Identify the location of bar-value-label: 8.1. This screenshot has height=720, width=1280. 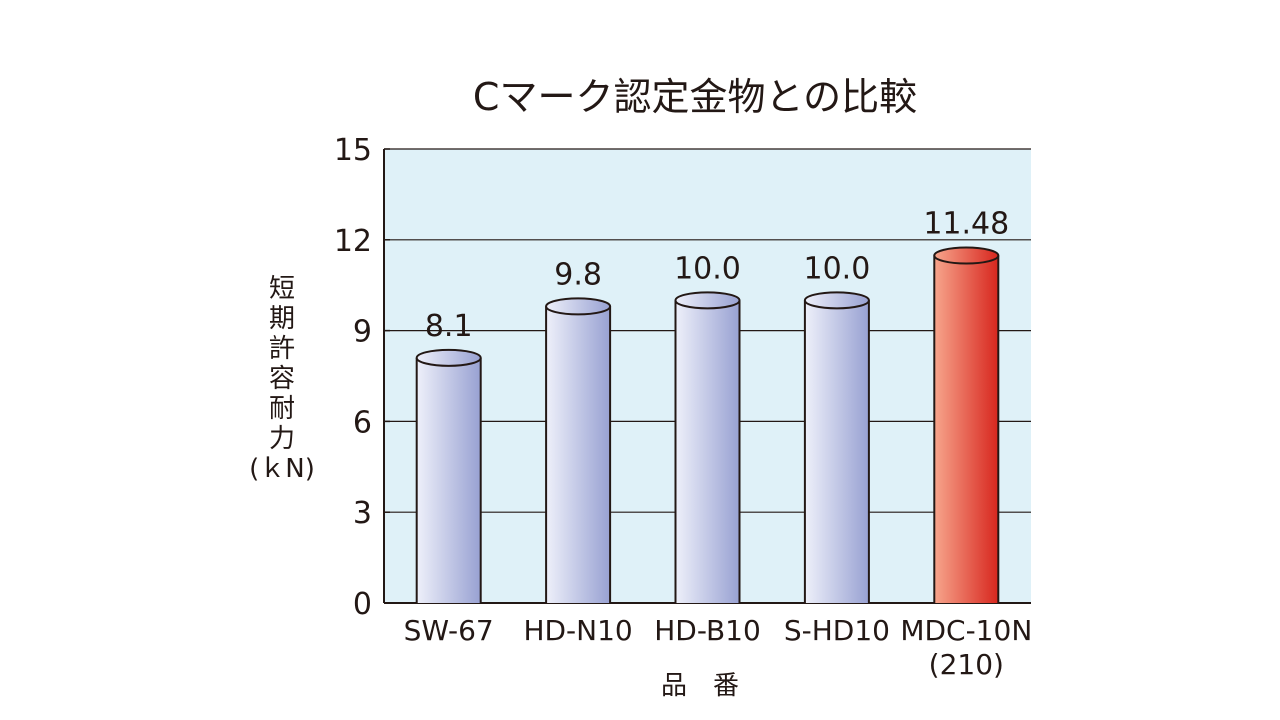
(449, 326).